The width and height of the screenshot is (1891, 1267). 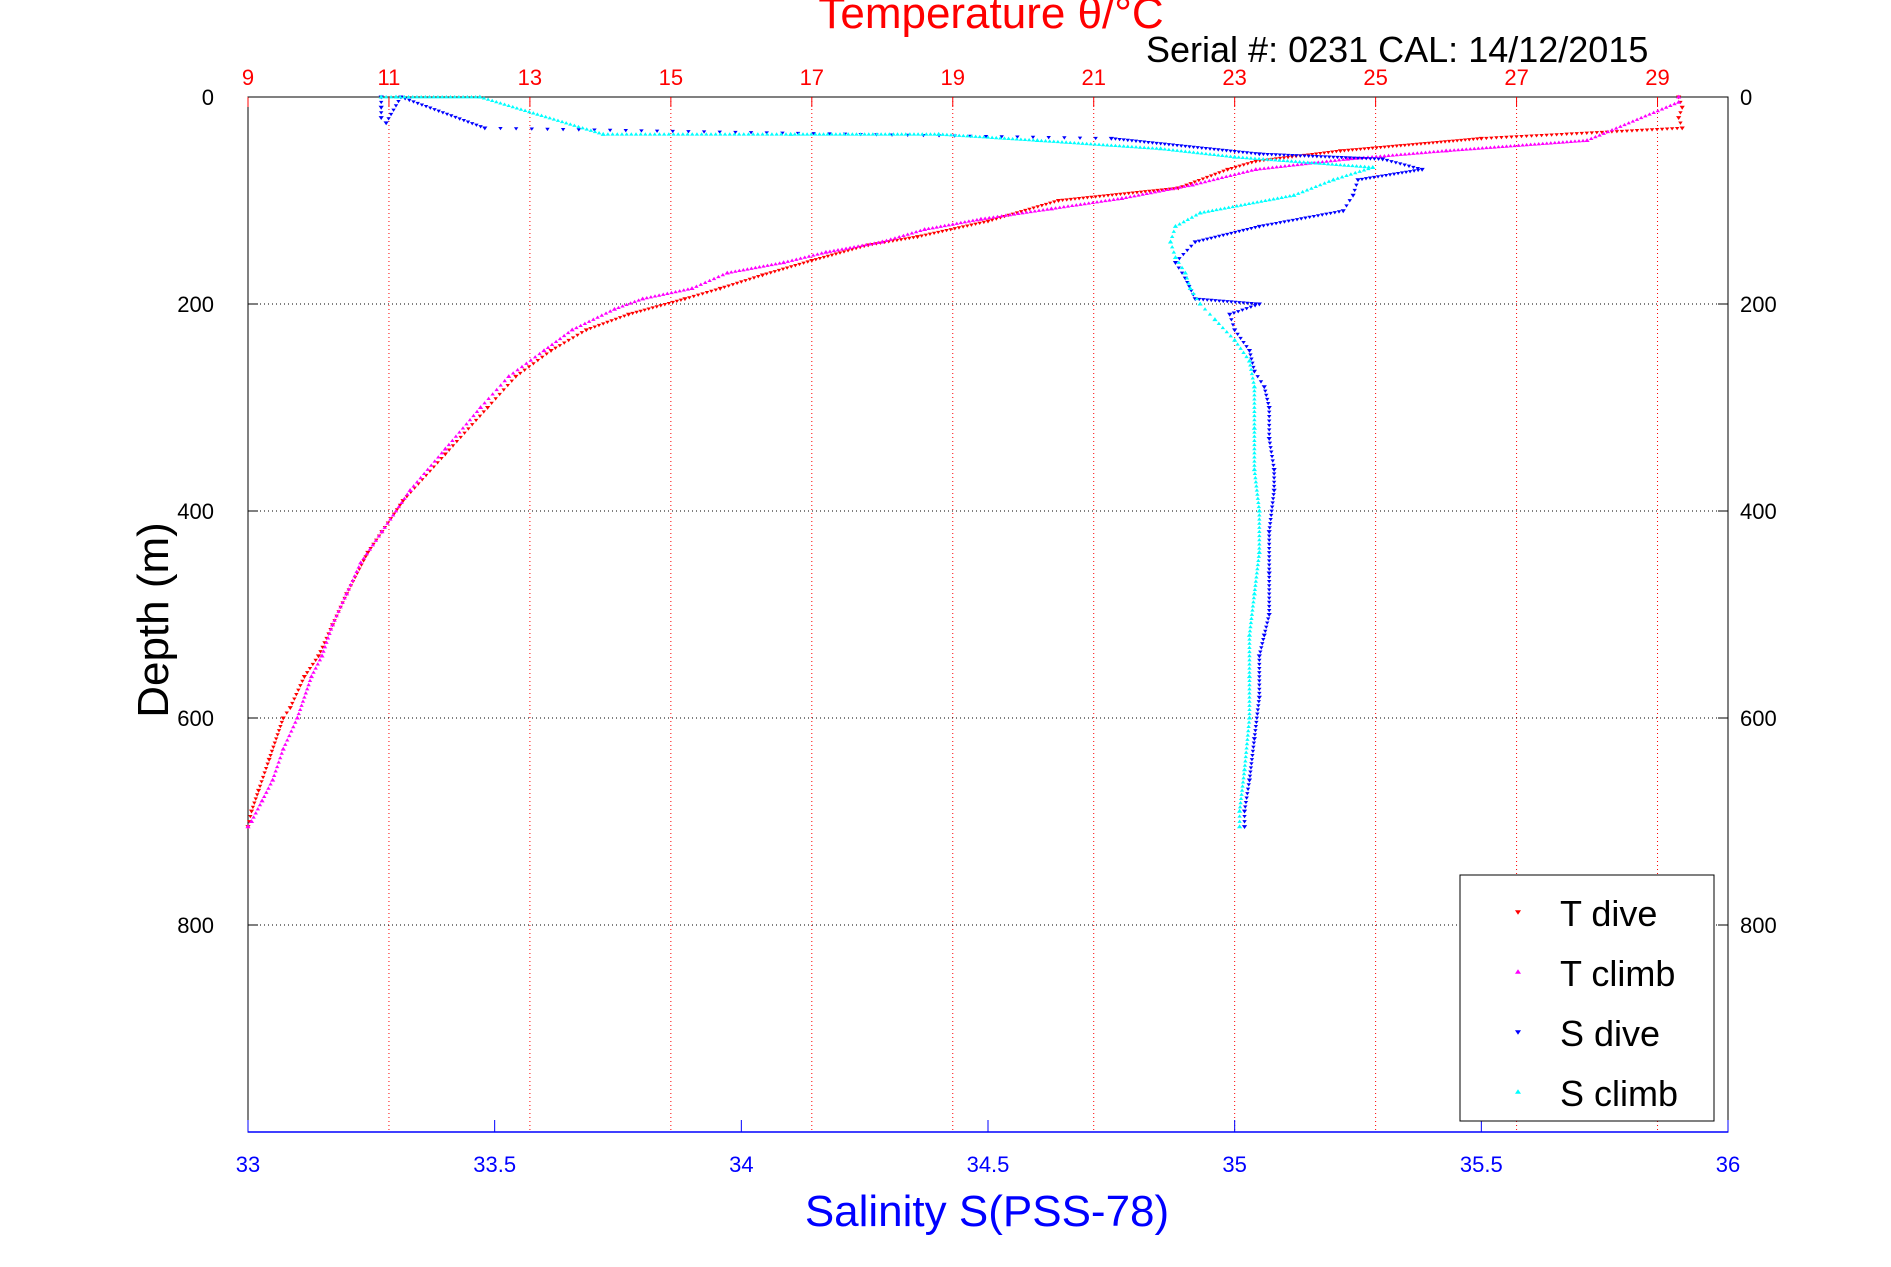 I want to click on salinity-tick-label: 35, so click(x=1234, y=1164).